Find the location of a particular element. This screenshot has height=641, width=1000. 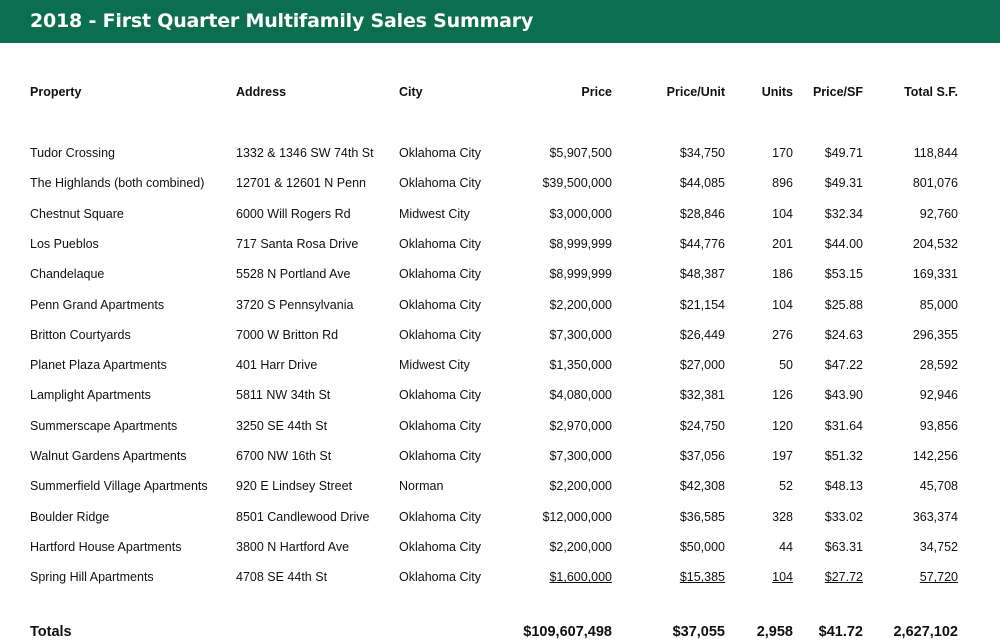

cell-address: 5528 N Portland Ave is located at coordinates (293, 274).